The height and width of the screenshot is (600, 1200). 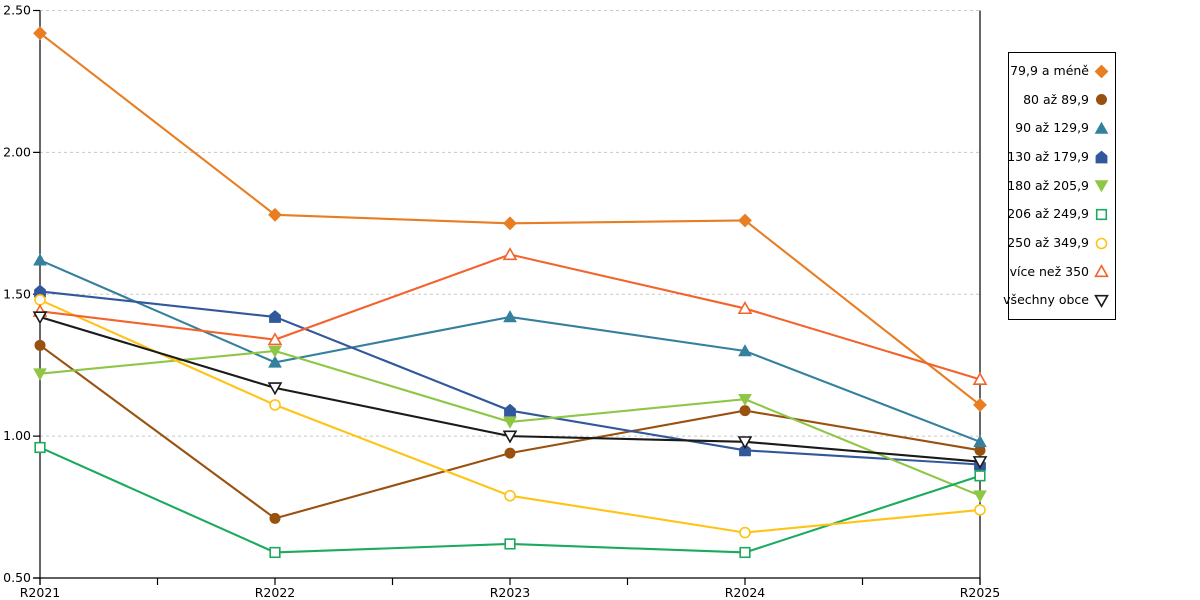 I want to click on legend-item: 180 až 205,9, so click(x=1058, y=185).